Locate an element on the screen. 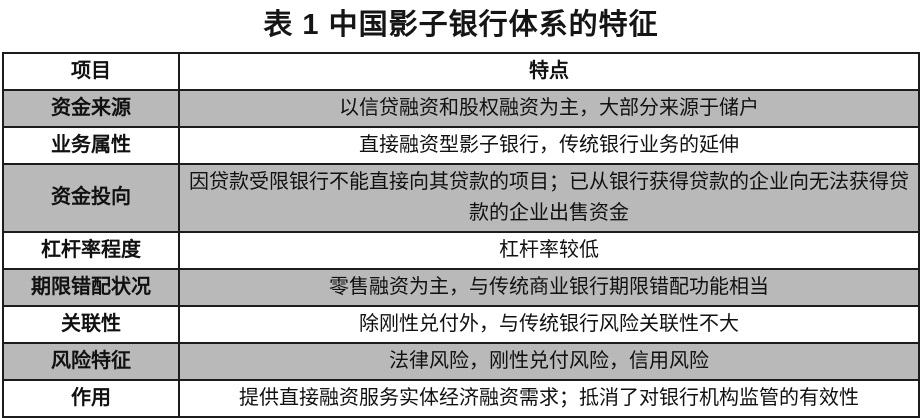 The height and width of the screenshot is (418, 922). table-row: 期限错配状况 零售融资为主，与传统商业银行期限错配功能相当 is located at coordinates (461, 287).